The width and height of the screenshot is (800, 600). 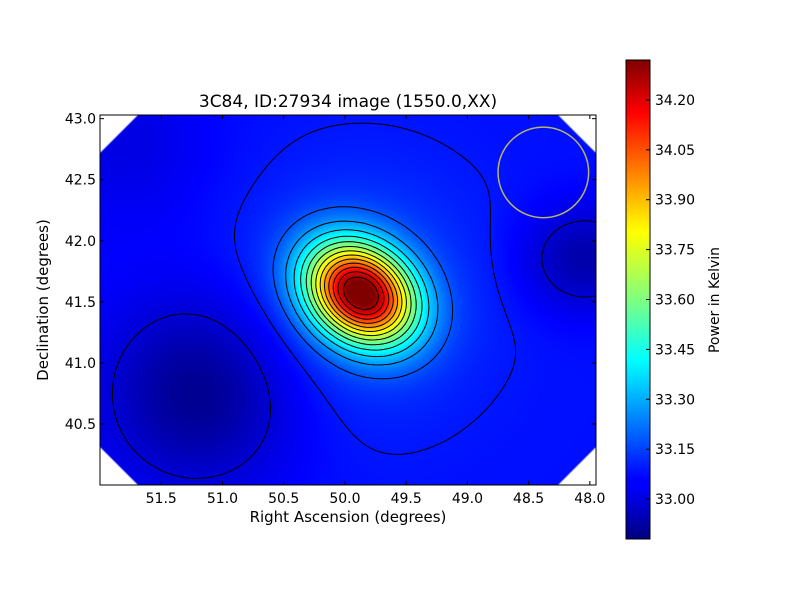 What do you see at coordinates (348, 517) in the screenshot?
I see `x-axis-label: Right Ascension (degrees)` at bounding box center [348, 517].